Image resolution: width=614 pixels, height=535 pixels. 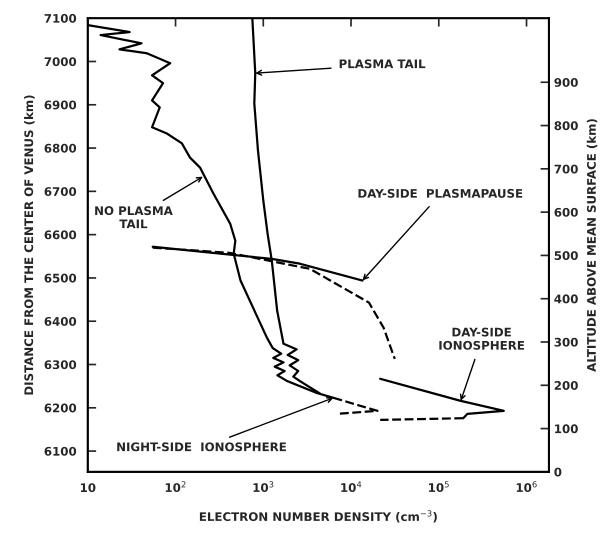 I want to click on x-tick-label: 10$^{6}$, so click(x=526, y=486).